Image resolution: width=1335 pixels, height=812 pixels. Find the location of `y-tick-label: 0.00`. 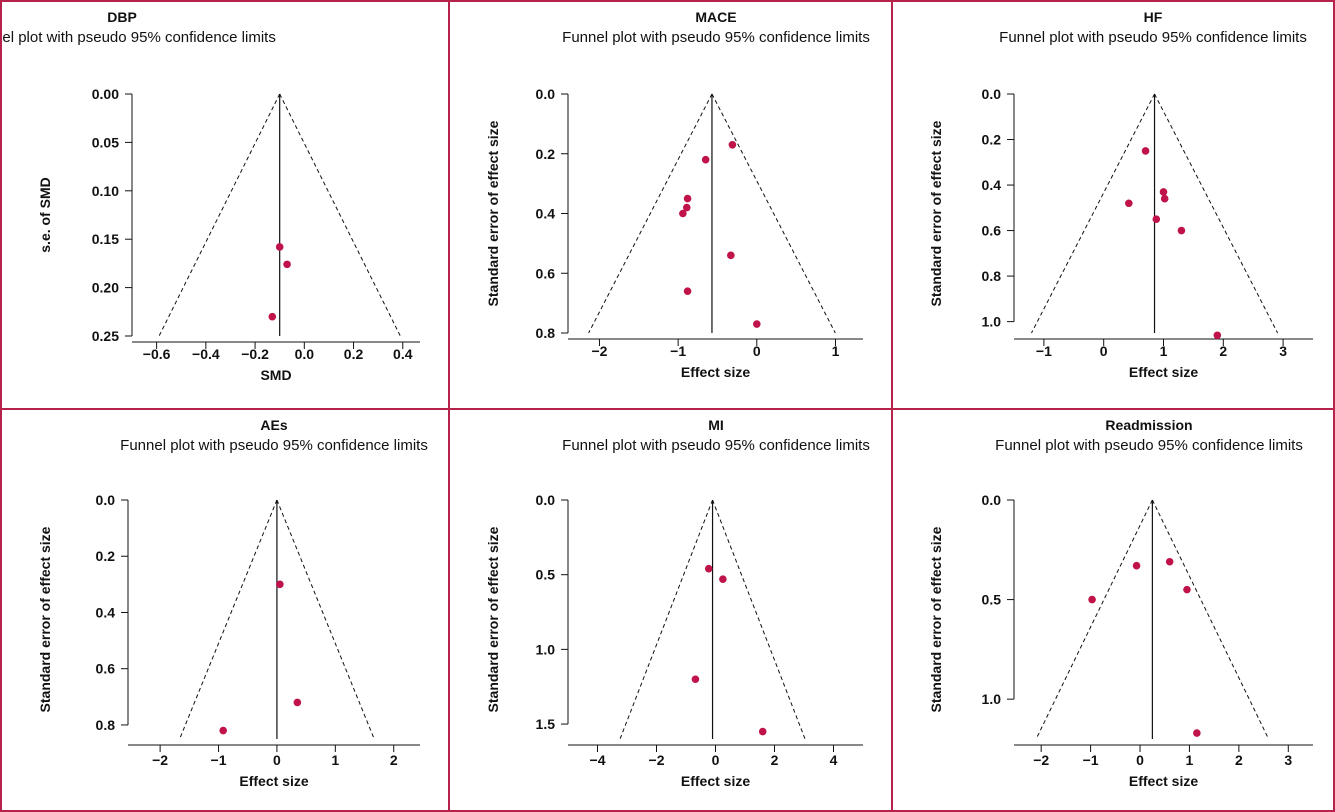

y-tick-label: 0.00 is located at coordinates (105, 94).